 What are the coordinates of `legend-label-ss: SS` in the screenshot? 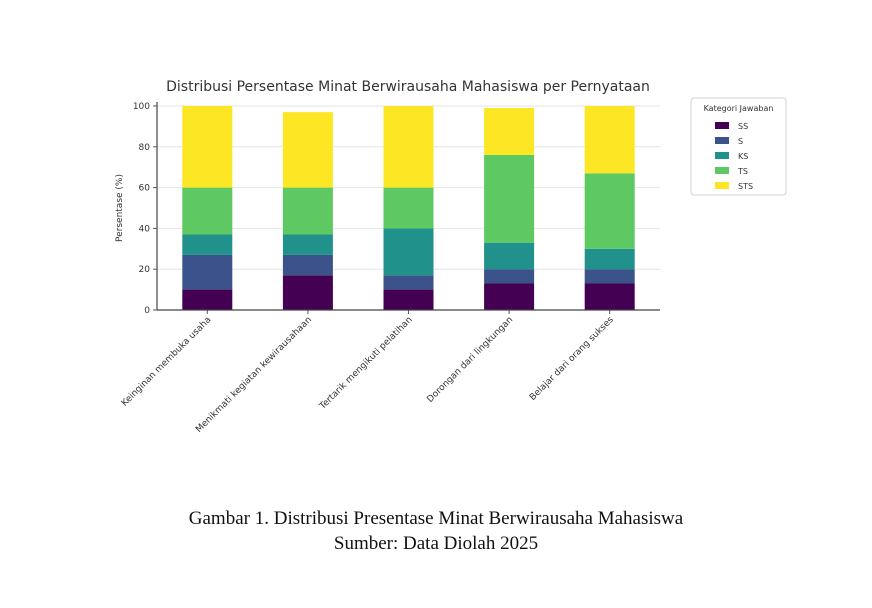 It's located at (743, 126).